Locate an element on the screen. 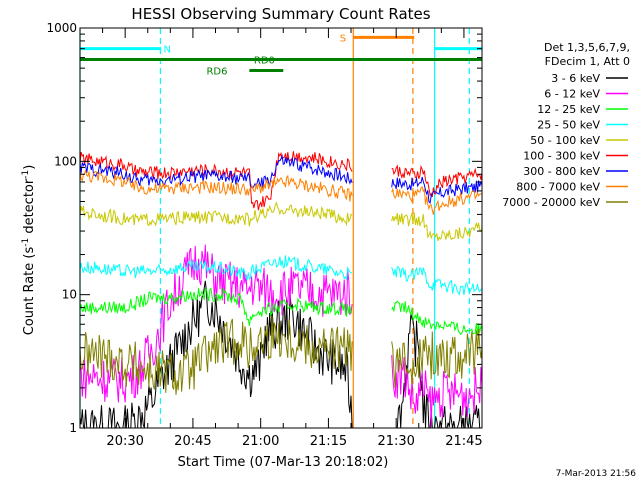 This screenshot has width=640, height=480. series-25-50-kev is located at coordinates (281, 275).